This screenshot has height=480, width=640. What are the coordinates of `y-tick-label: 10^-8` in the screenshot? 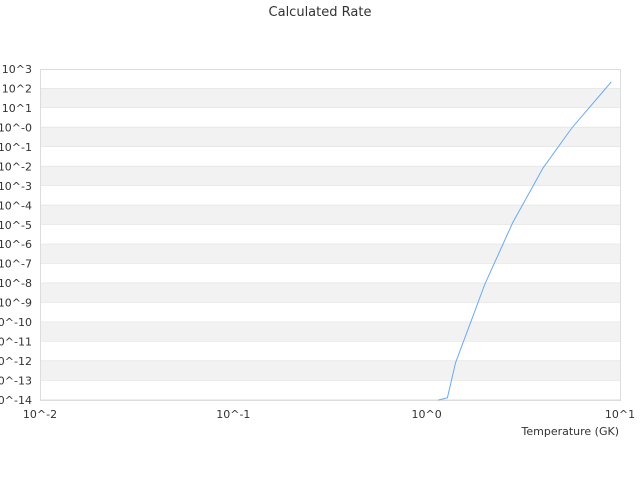 It's located at (16, 283).